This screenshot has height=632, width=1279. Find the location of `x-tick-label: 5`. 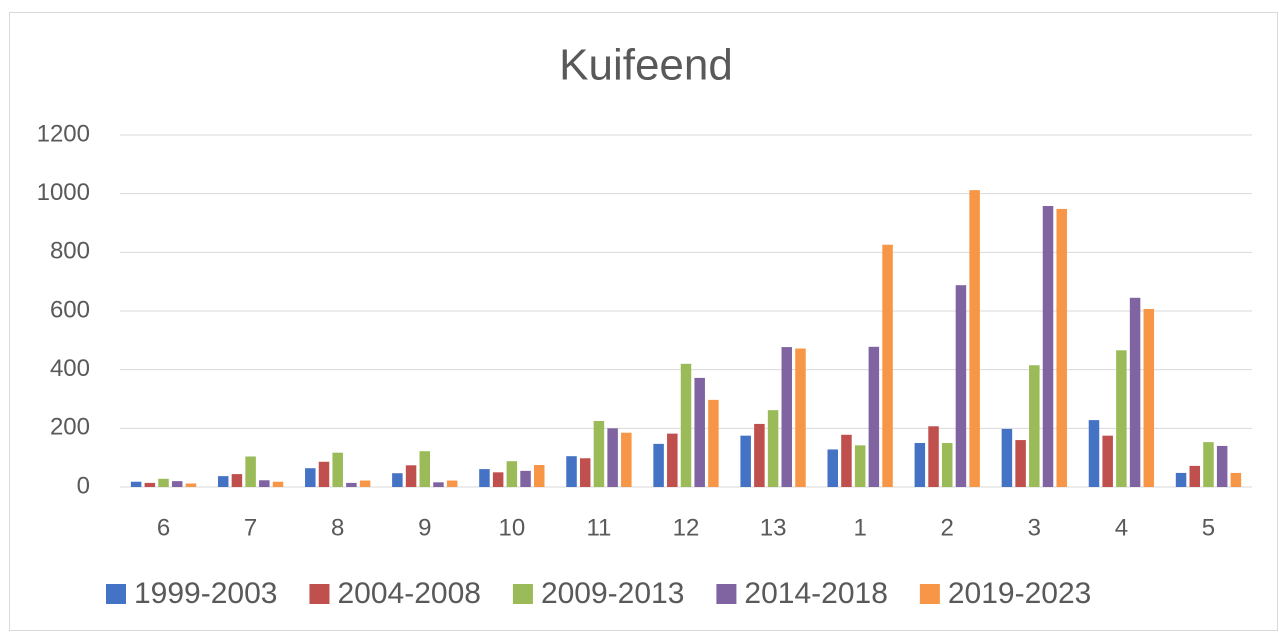

x-tick-label: 5 is located at coordinates (1208, 527).